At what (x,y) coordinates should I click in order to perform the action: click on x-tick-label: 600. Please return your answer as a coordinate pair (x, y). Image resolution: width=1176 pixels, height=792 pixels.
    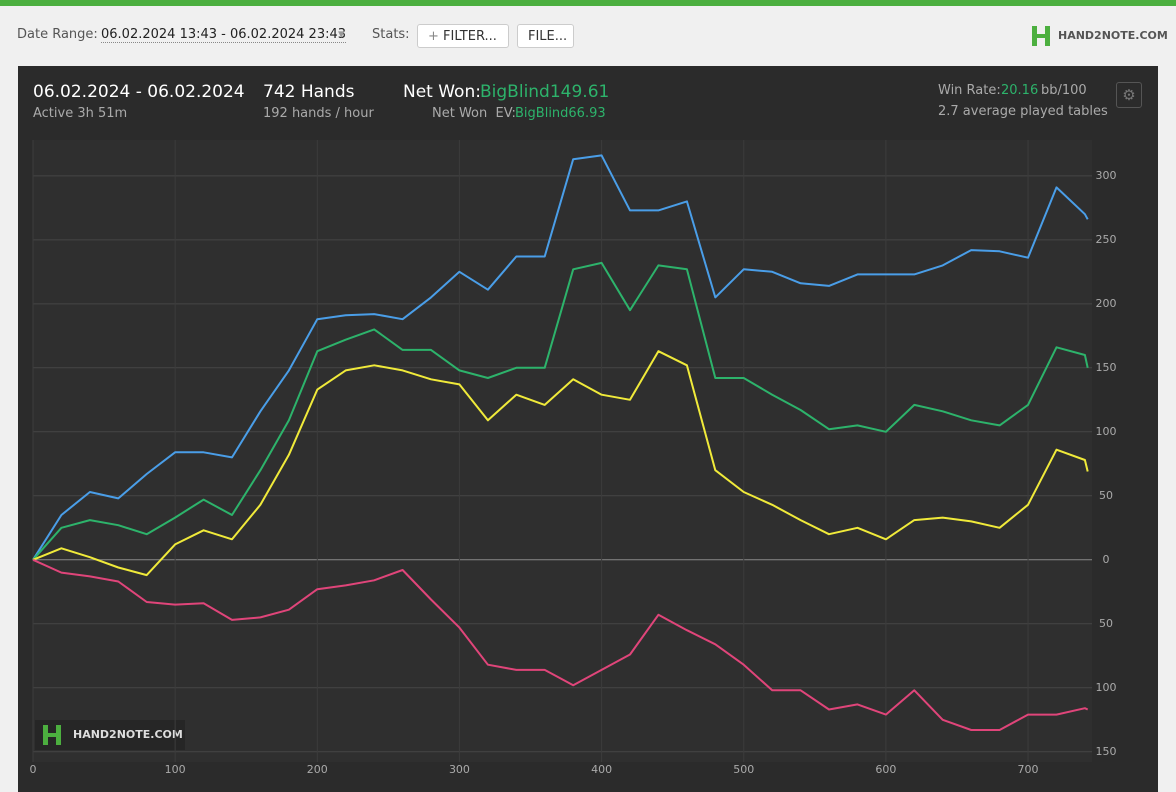
    Looking at the image, I should click on (885, 769).